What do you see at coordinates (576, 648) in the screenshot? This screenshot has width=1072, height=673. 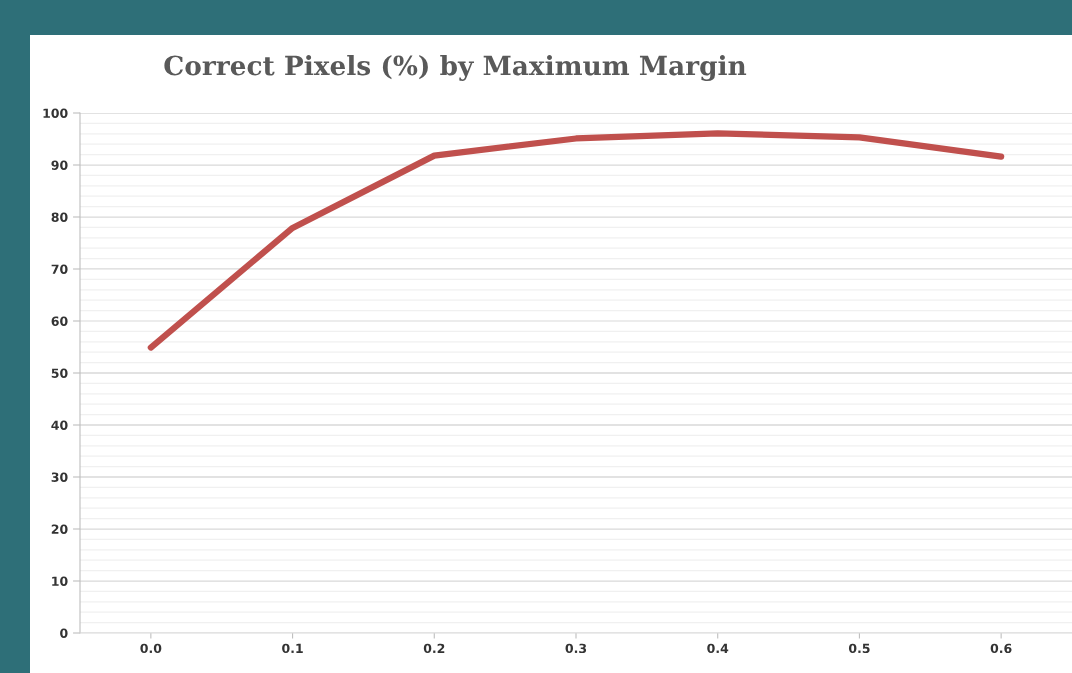 I see `x-tick-label: 0.3` at bounding box center [576, 648].